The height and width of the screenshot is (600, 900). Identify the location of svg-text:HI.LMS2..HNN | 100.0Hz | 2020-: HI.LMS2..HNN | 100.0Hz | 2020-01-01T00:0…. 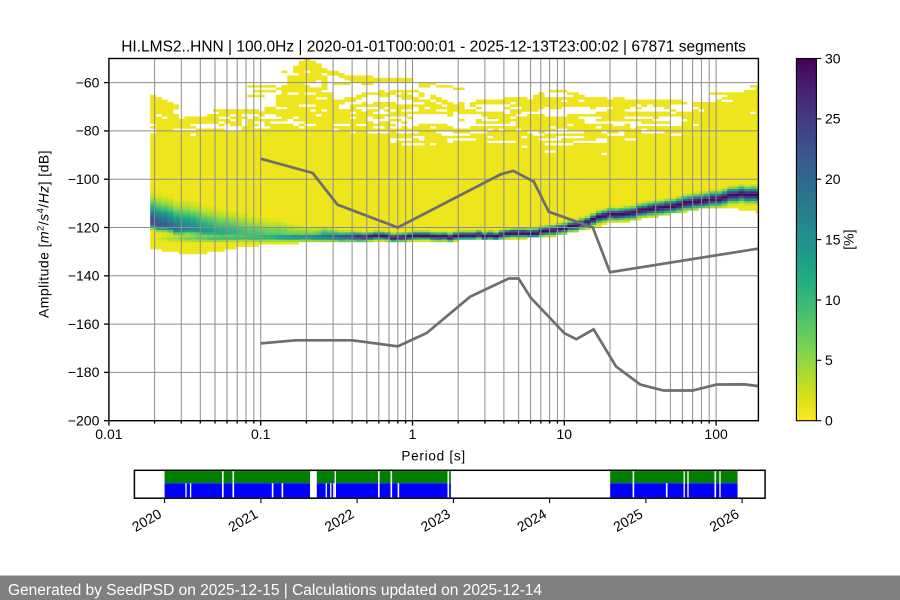
(433, 47).